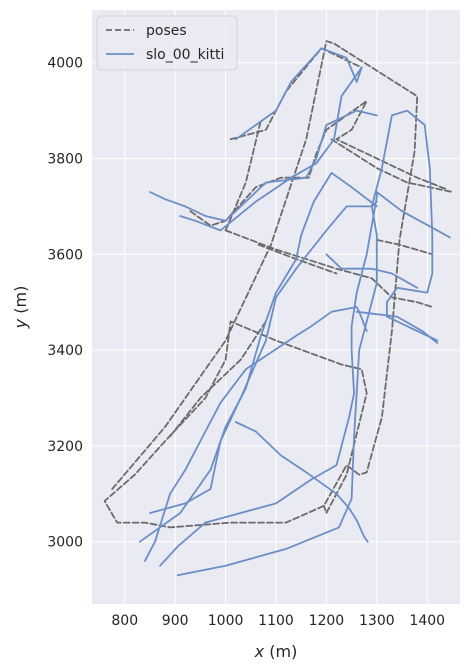 This screenshot has height=671, width=471. I want to click on y-axis-label: y (m), so click(20, 308).